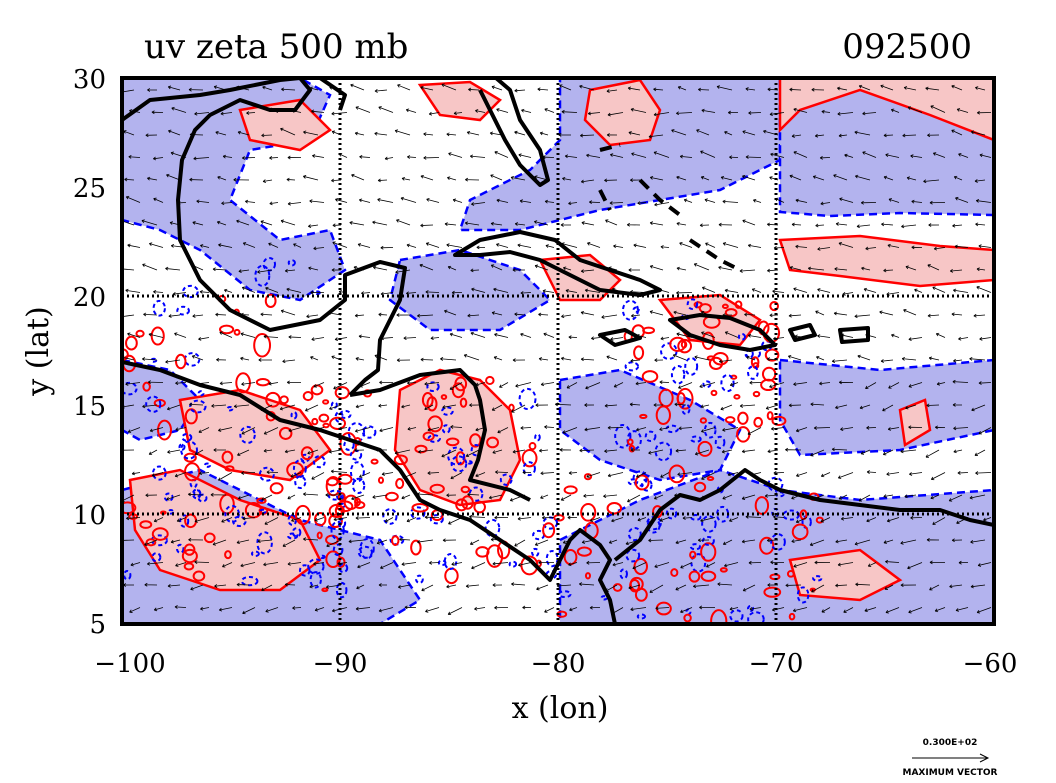 This screenshot has width=1056, height=783. What do you see at coordinates (514, 132) in the screenshot?
I see `coastline-florida` at bounding box center [514, 132].